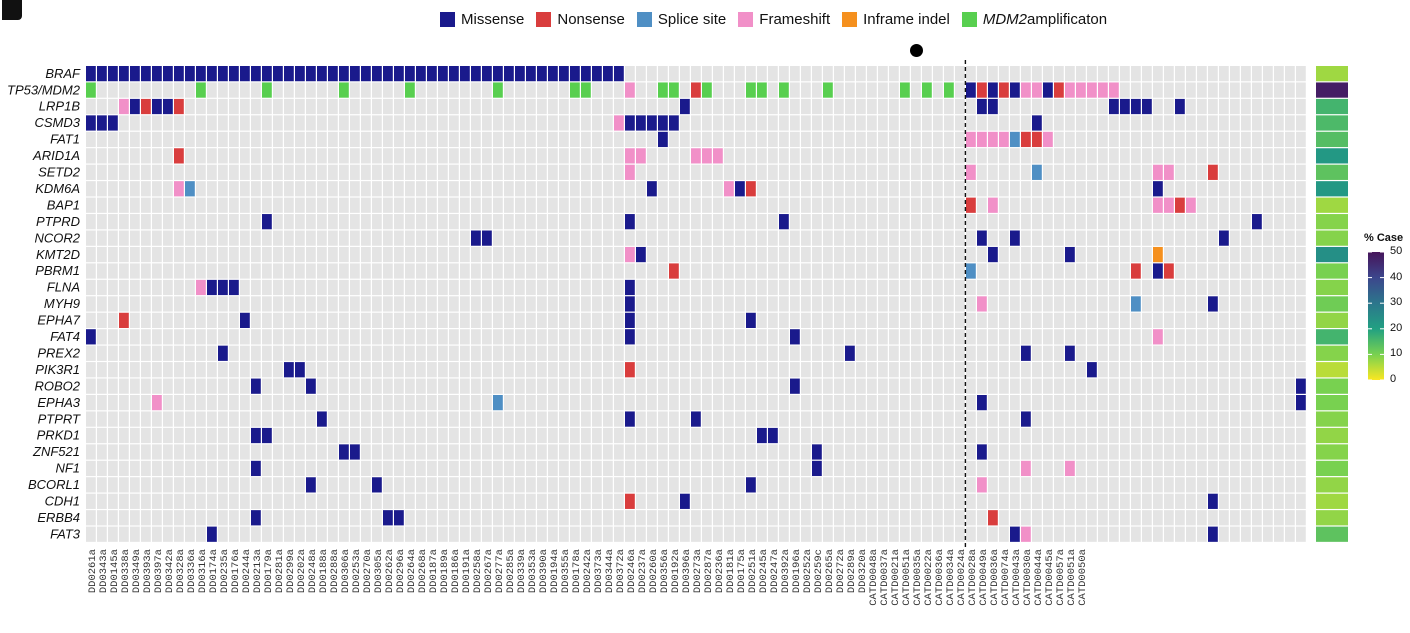 Image resolution: width=1410 pixels, height=633 pixels. What do you see at coordinates (59, 172) in the screenshot?
I see `gene-label: SETD2` at bounding box center [59, 172].